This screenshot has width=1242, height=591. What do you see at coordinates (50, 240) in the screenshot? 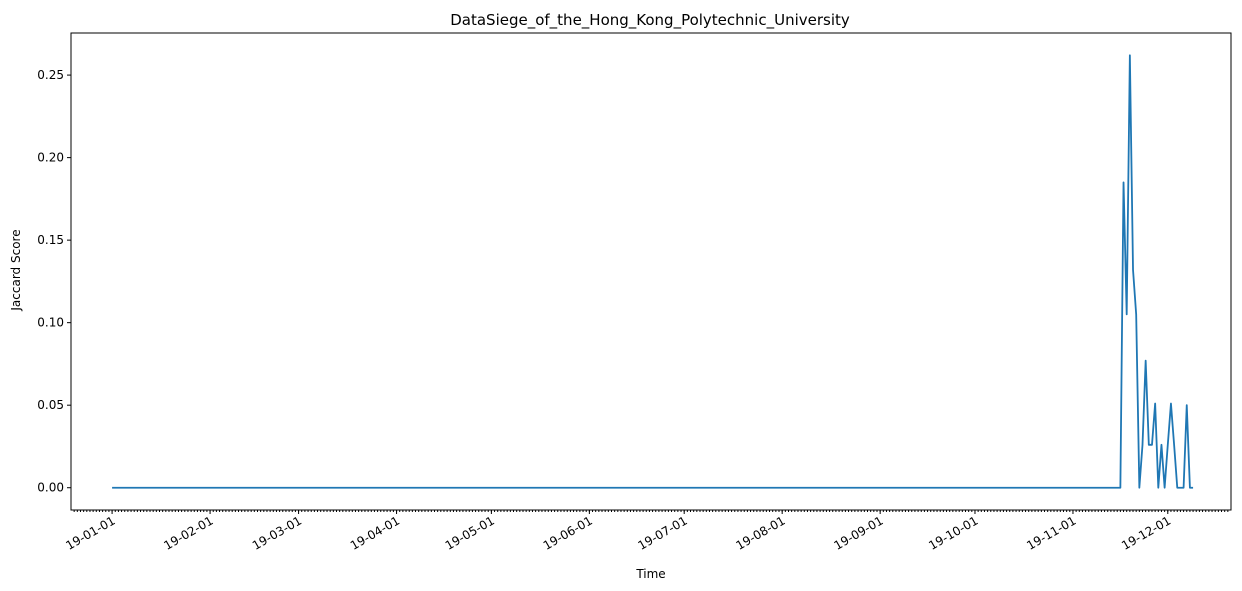
I see `y-tick-label: 0.15` at bounding box center [50, 240].